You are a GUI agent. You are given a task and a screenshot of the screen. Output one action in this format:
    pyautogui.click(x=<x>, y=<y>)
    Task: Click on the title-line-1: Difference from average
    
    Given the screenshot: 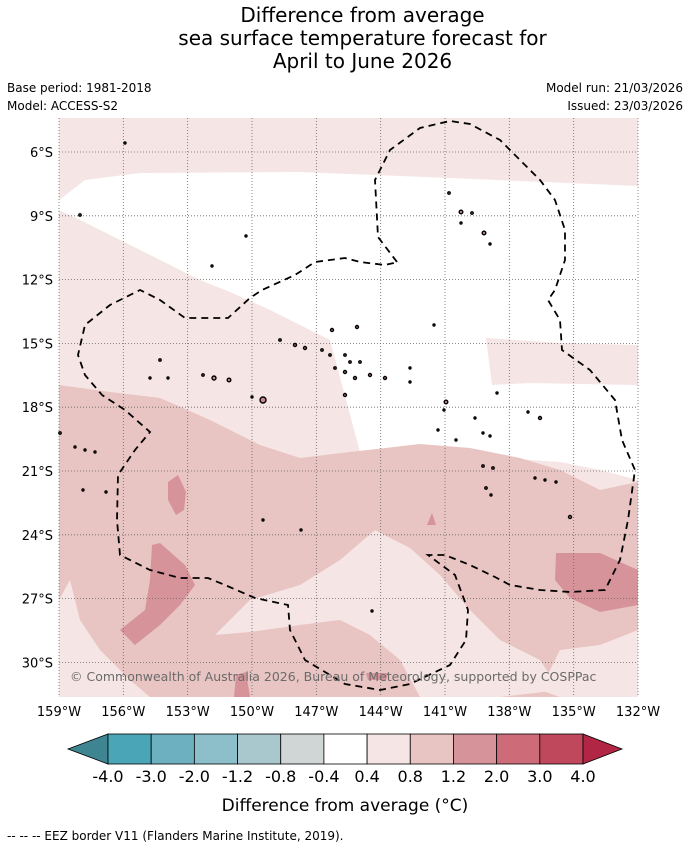 What is the action you would take?
    pyautogui.click(x=362, y=15)
    